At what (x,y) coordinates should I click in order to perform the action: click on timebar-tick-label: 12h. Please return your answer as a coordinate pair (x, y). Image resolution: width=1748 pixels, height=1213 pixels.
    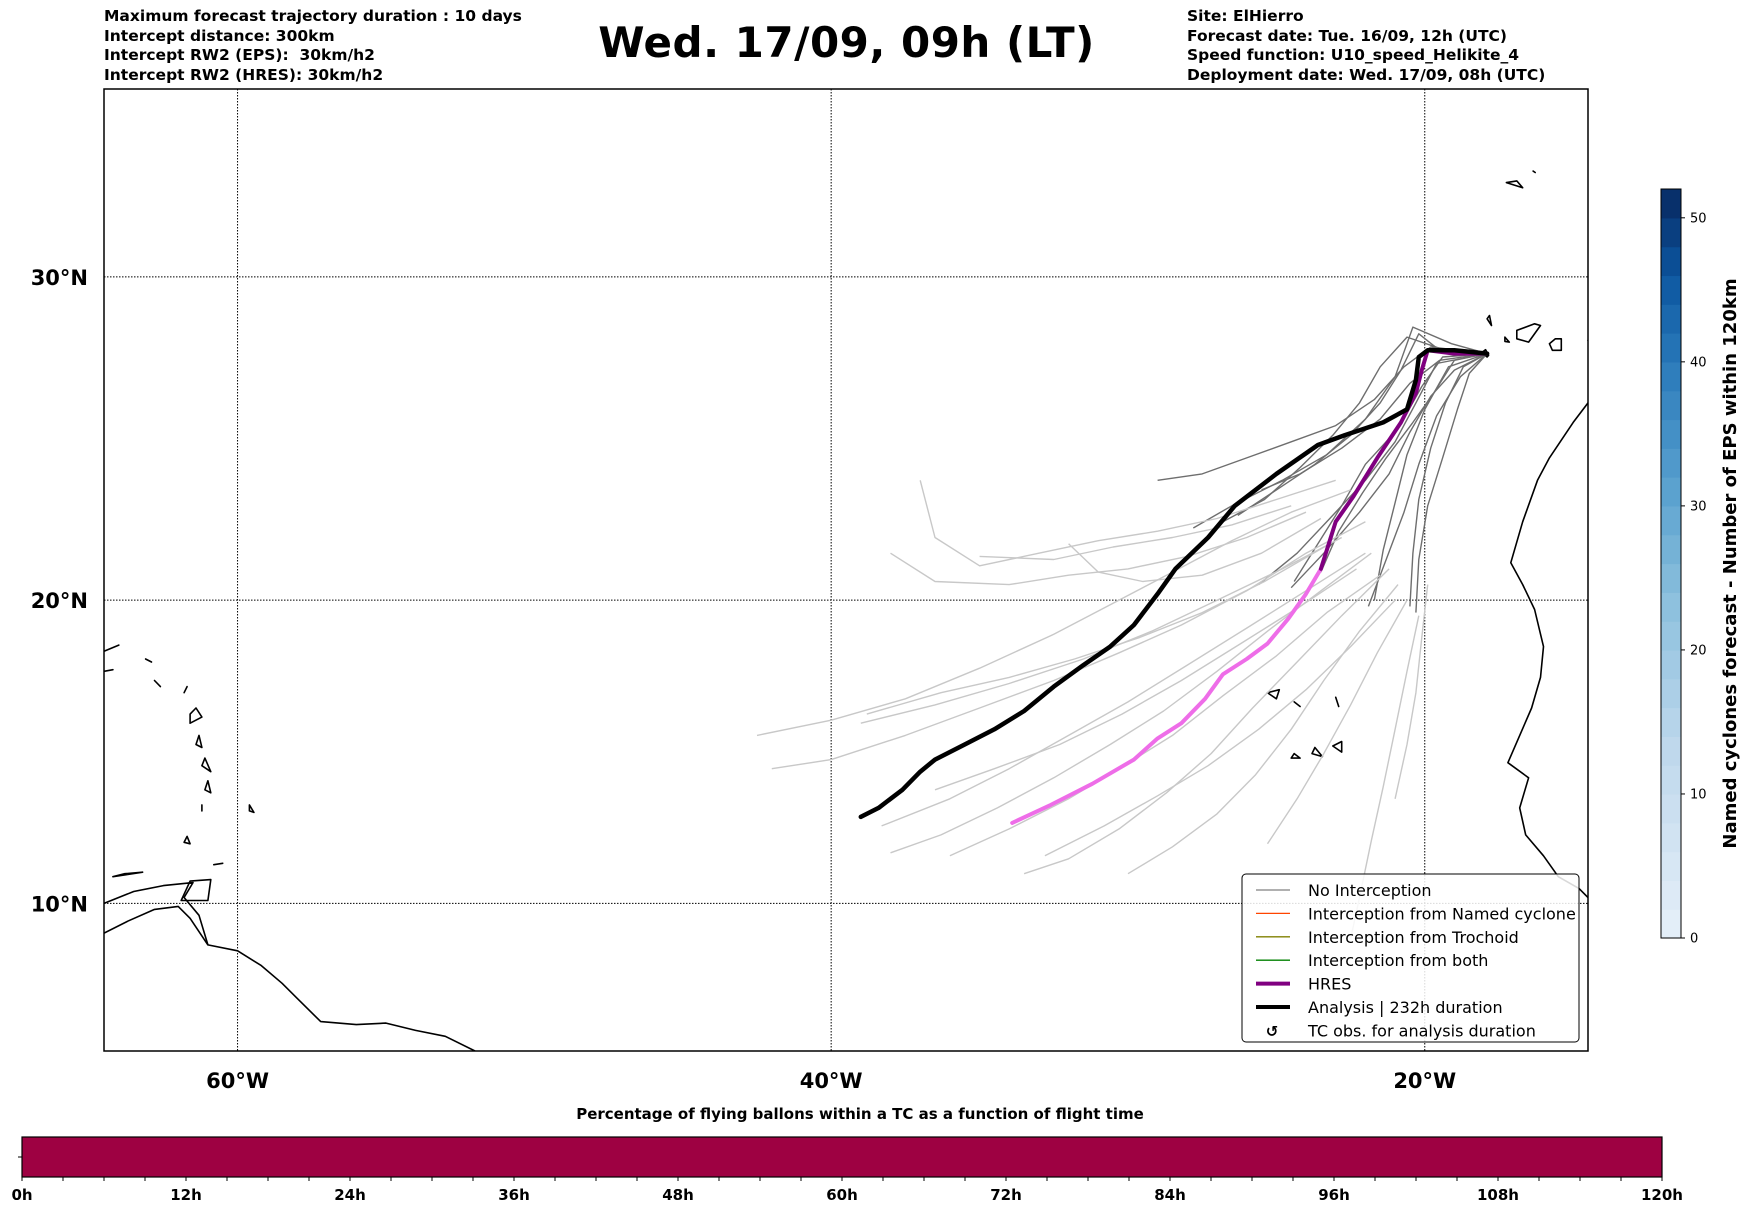
    Looking at the image, I should click on (186, 1195).